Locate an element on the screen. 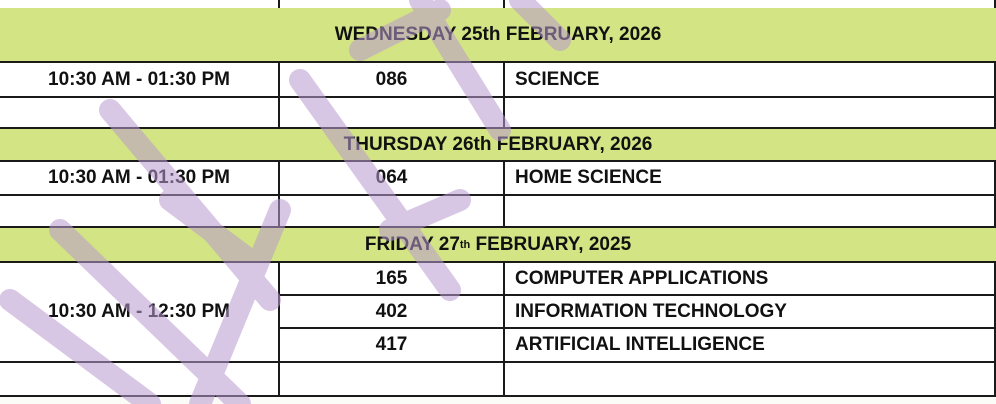  subject-name: INFORMATION TECHNOLOGY is located at coordinates (750, 312).